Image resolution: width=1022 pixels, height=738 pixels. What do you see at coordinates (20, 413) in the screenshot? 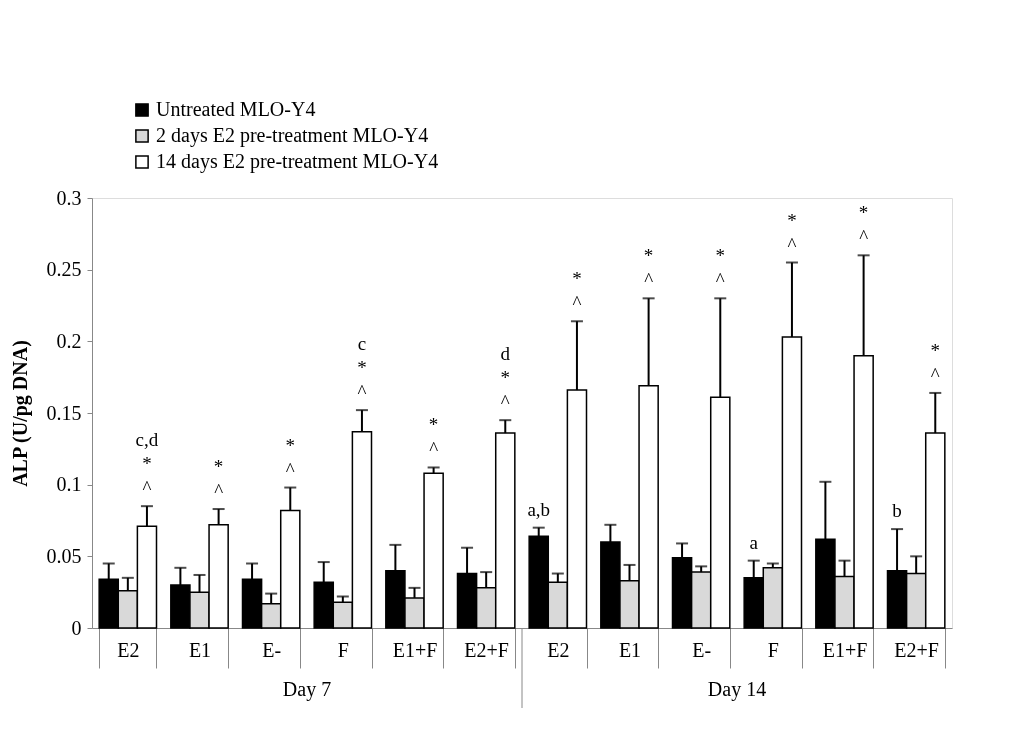
I see `y-axis-title: ALP (U/pg DNA)` at bounding box center [20, 413].